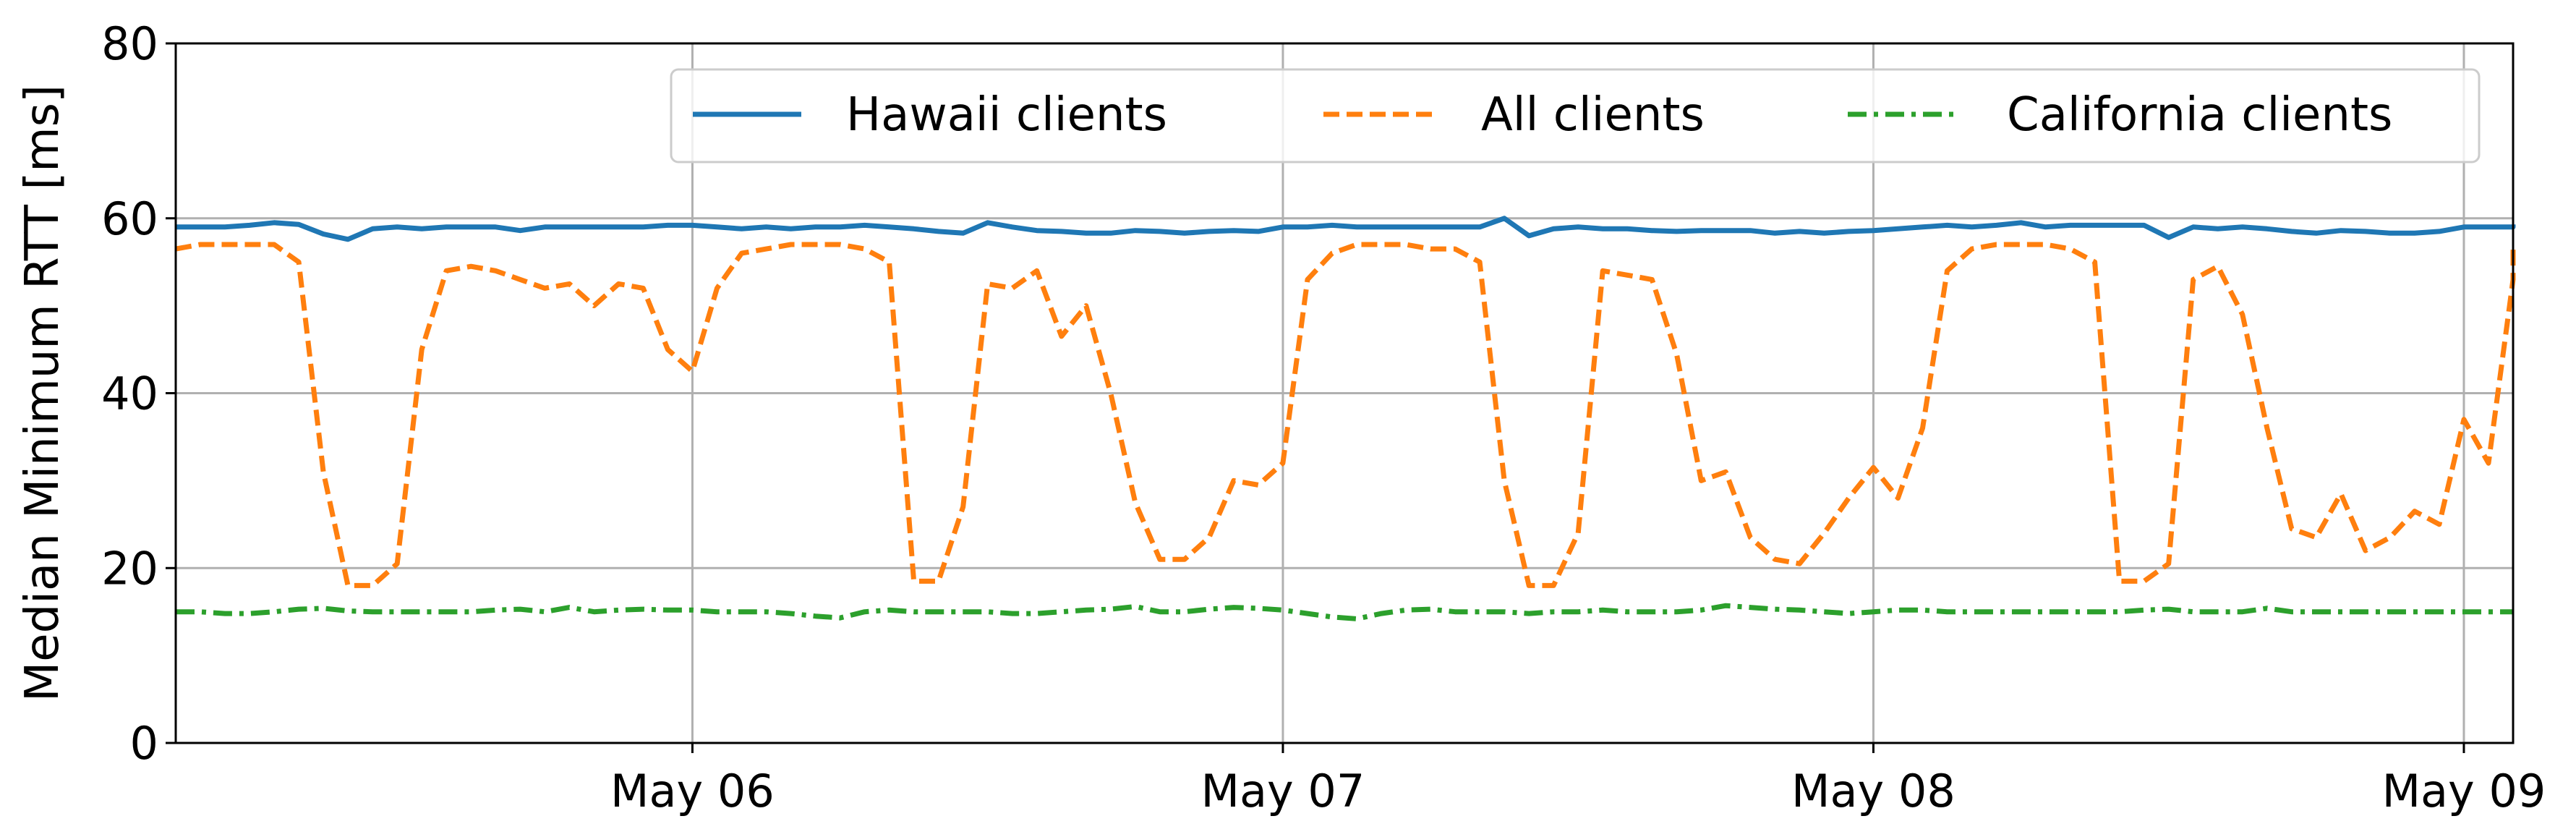  Describe the element at coordinates (1006, 115) in the screenshot. I see `legend-label-0: Hawaii clients` at that location.